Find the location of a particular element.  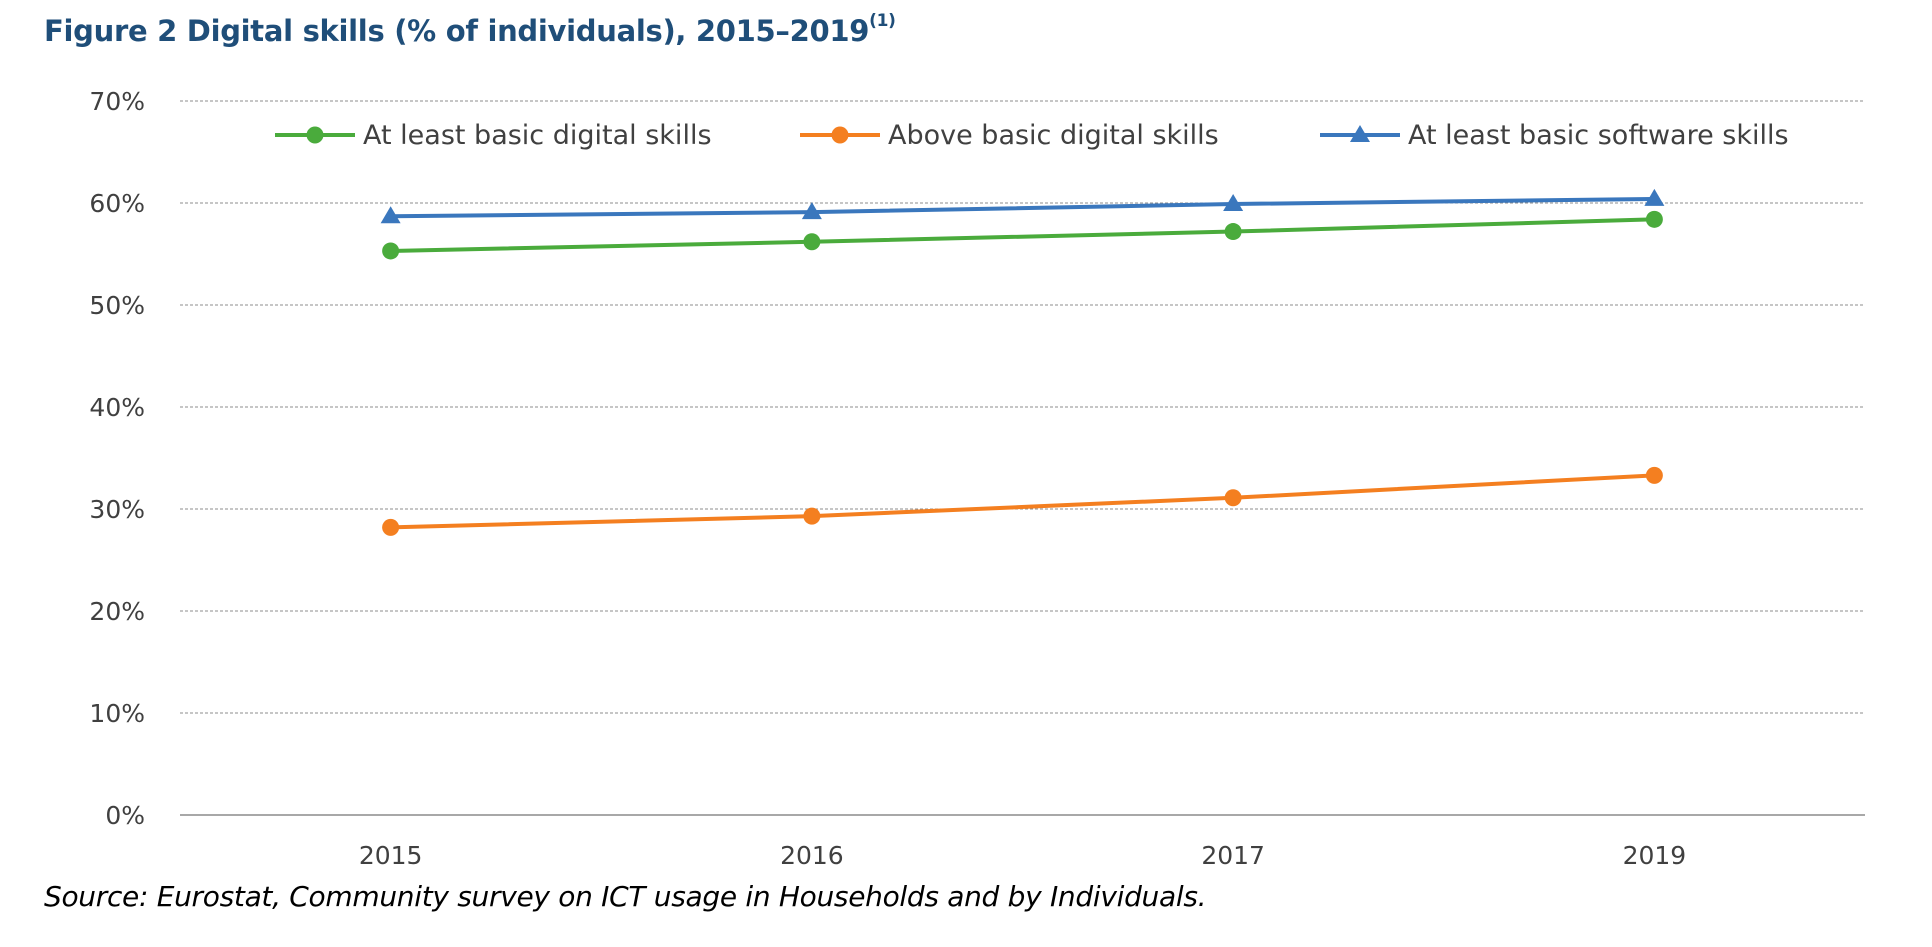

legend-item-1: At least basic digital skills is located at coordinates (493, 135).